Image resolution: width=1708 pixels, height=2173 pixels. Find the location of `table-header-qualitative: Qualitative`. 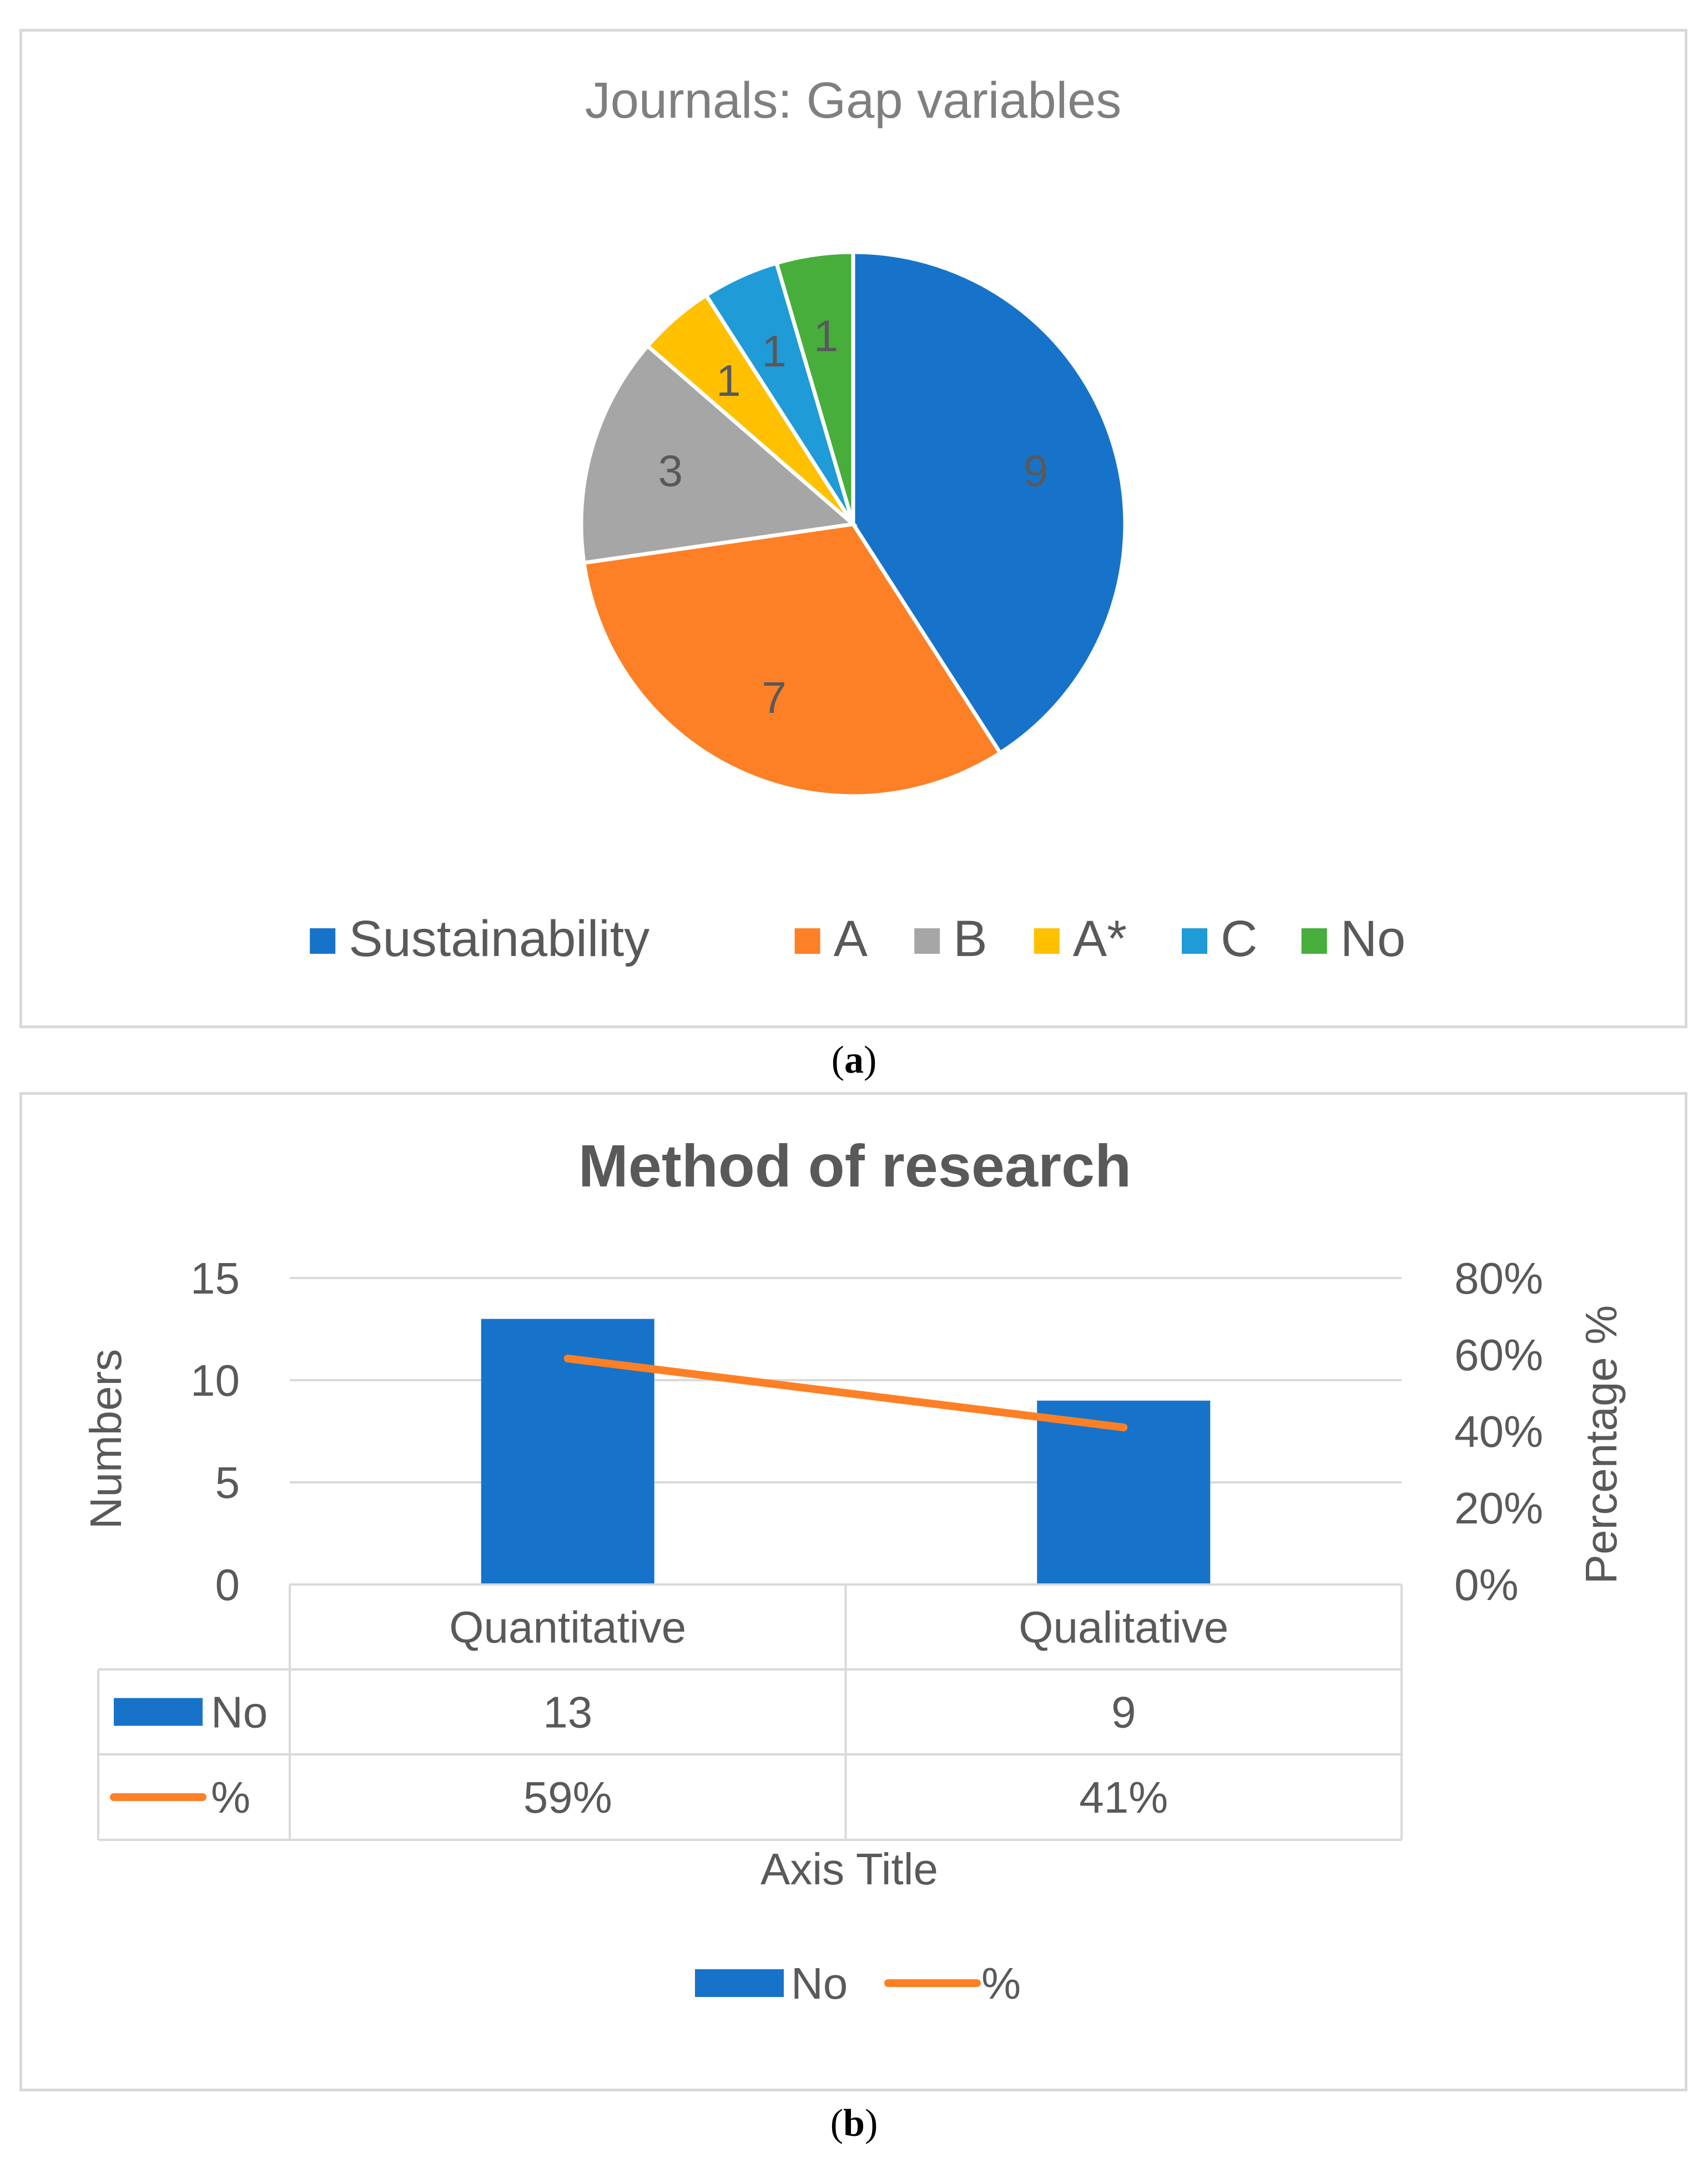

table-header-qualitative: Qualitative is located at coordinates (1123, 1627).